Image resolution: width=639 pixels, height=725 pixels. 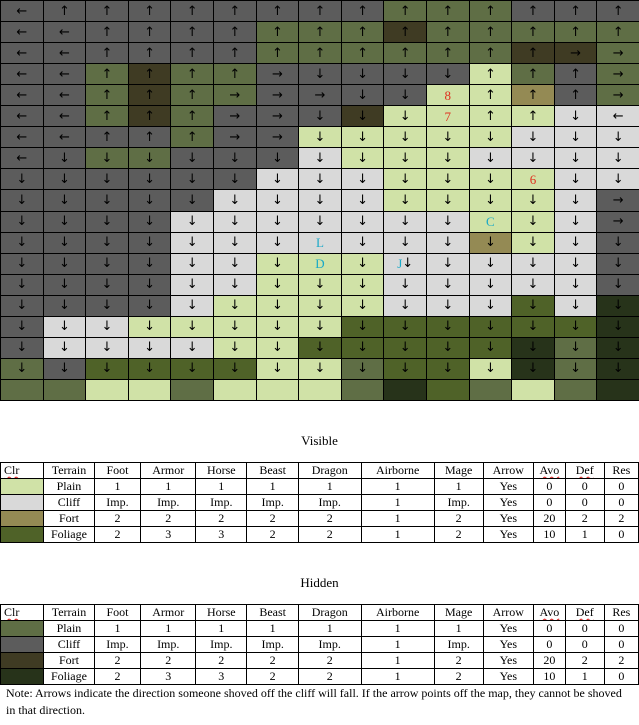 I want to click on table-header-cell: Mage, so click(x=458, y=612).